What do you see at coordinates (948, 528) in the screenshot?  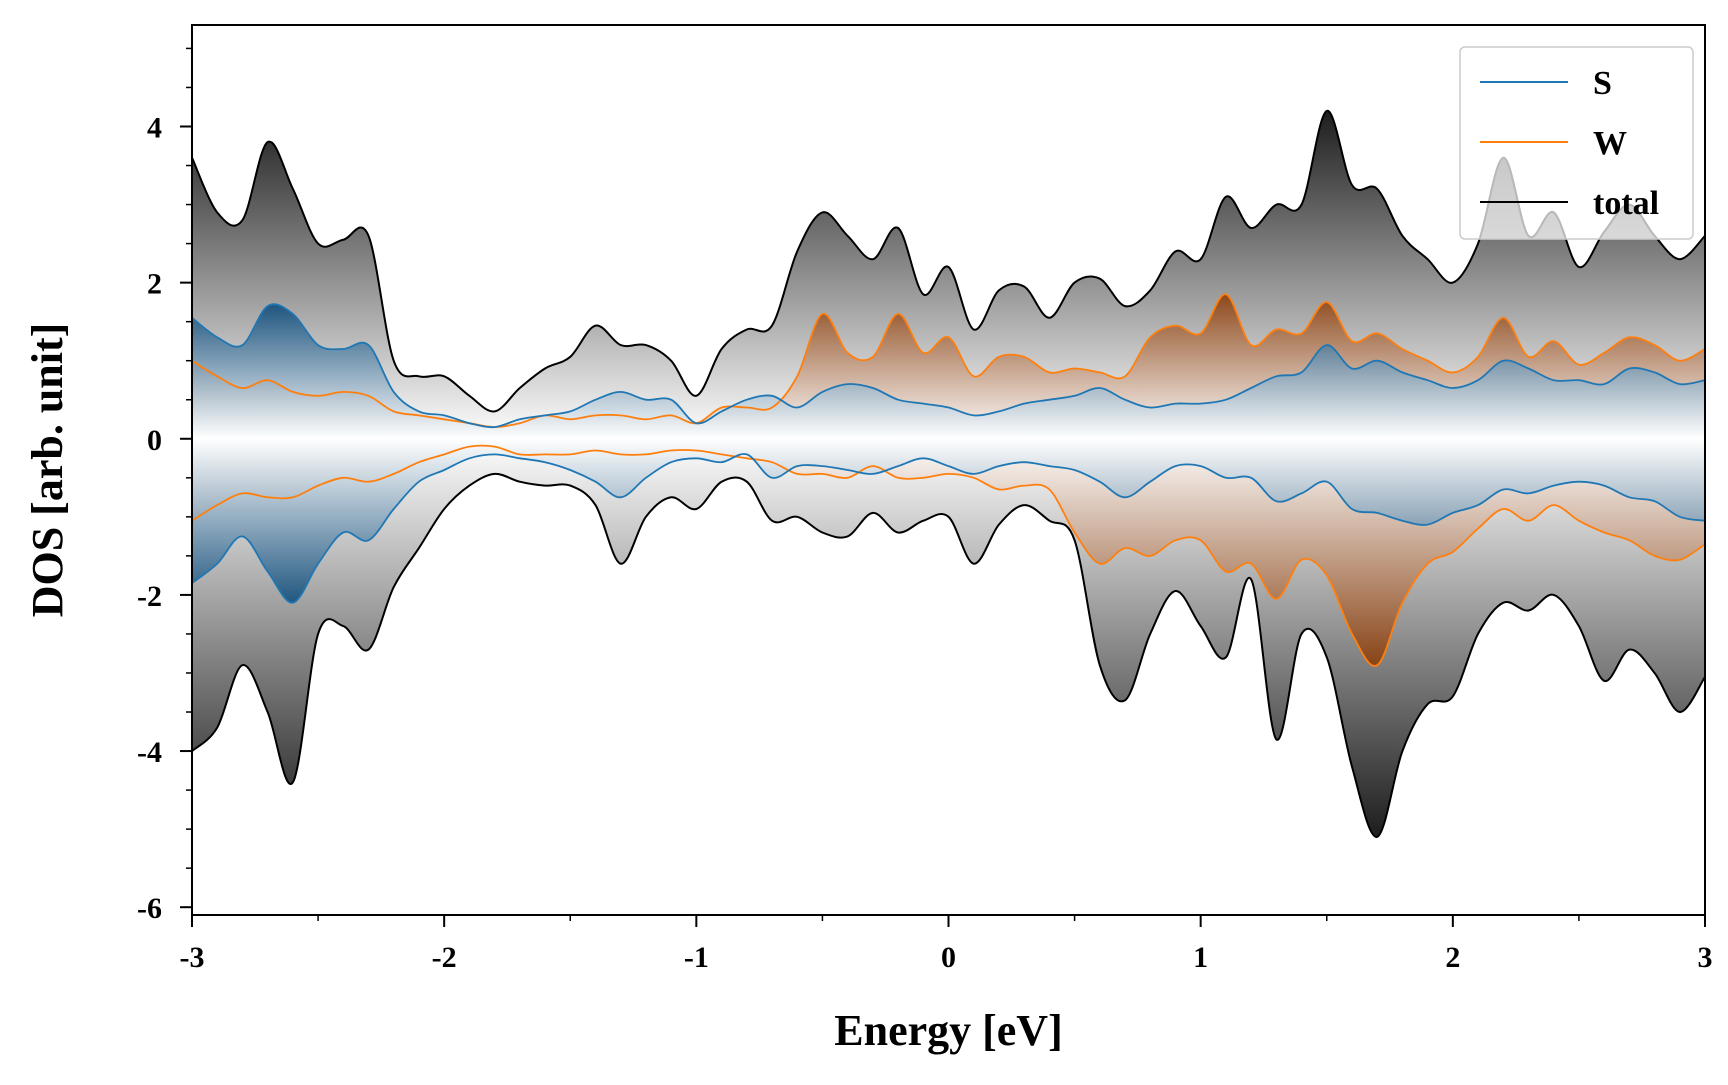 I see `line-S-down` at bounding box center [948, 528].